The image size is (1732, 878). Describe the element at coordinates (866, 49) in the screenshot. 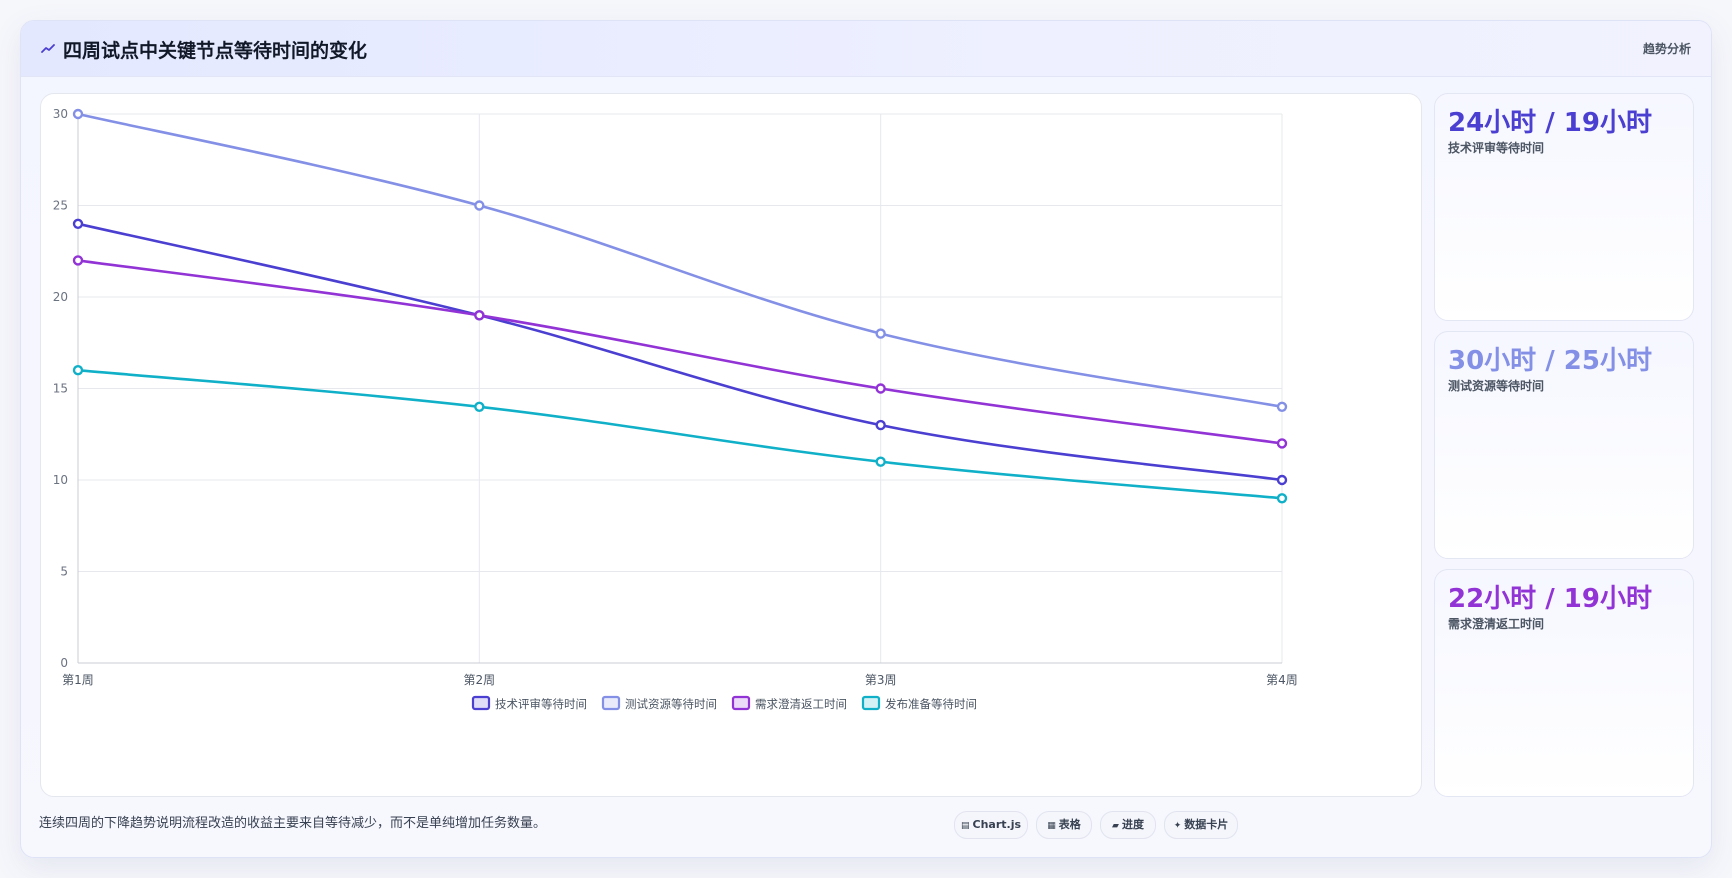

I see `card-header: 四周试点中关键节点等待时间的变化 趋势分析` at that location.